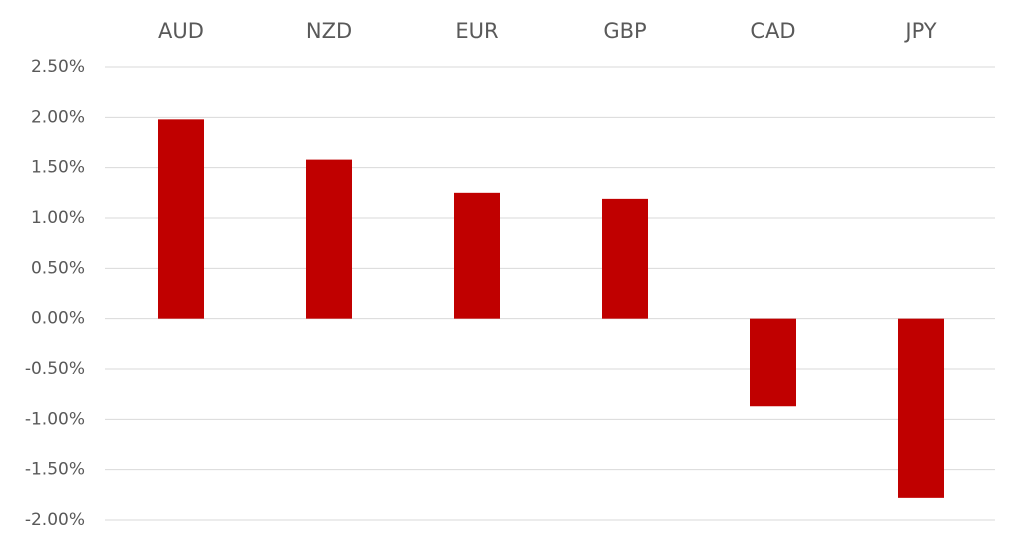 The width and height of the screenshot is (1024, 550). What do you see at coordinates (919, 31) in the screenshot?
I see `x-tick-label: JPY` at bounding box center [919, 31].